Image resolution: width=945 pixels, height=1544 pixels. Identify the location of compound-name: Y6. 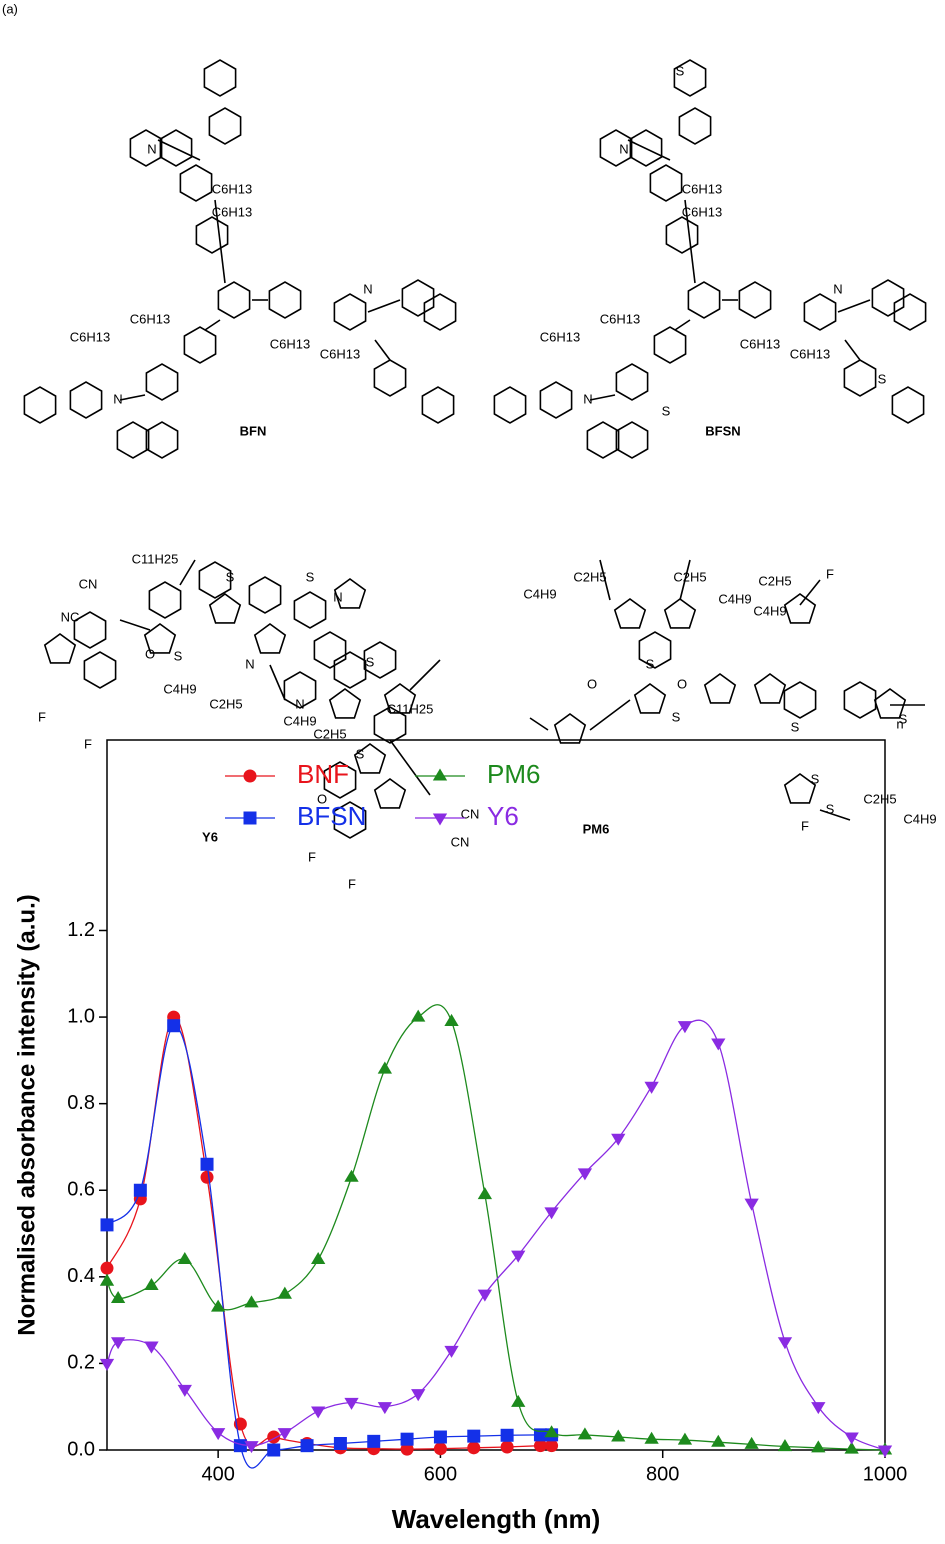
(210, 836).